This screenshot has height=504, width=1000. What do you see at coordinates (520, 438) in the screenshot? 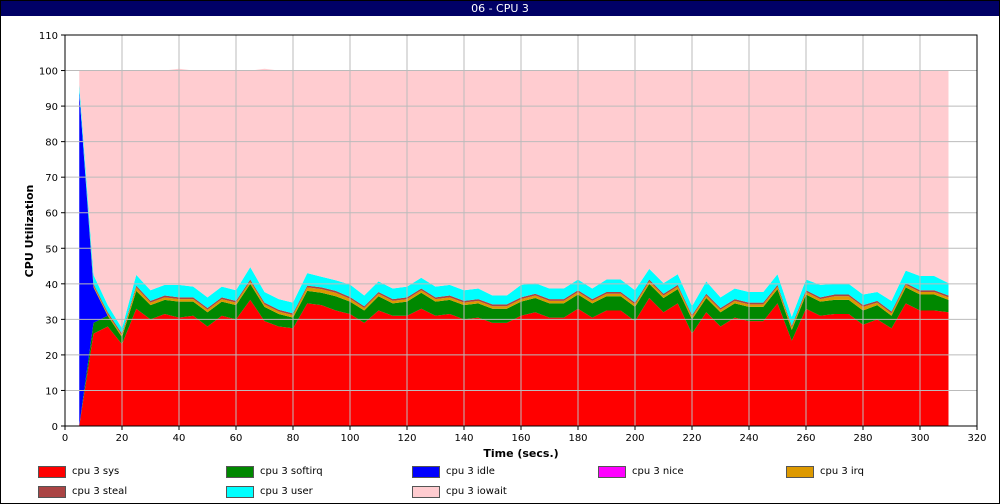
I see `x-tick-label: 160` at bounding box center [520, 438].